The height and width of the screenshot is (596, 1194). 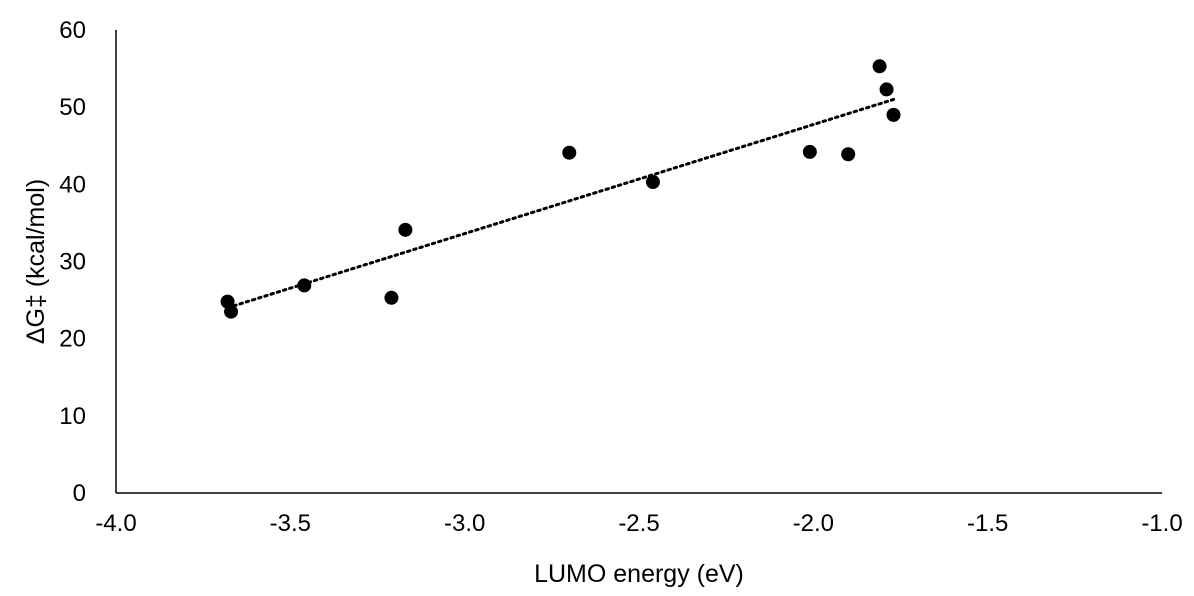 I want to click on x-axis-title: LUMO energy (eV), so click(x=639, y=574).